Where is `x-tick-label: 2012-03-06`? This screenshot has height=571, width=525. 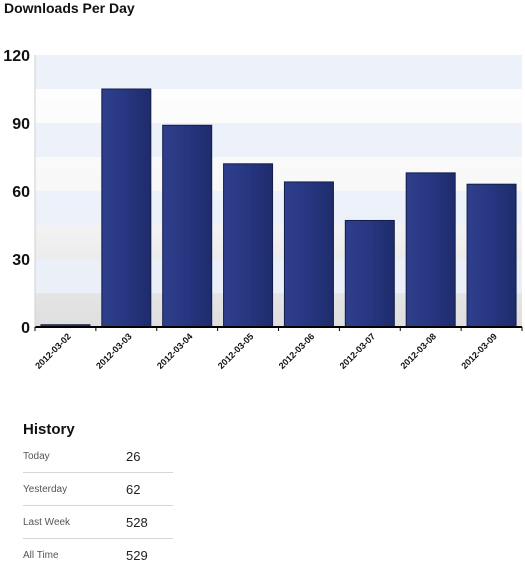
x-tick-label: 2012-03-06 is located at coordinates (297, 351).